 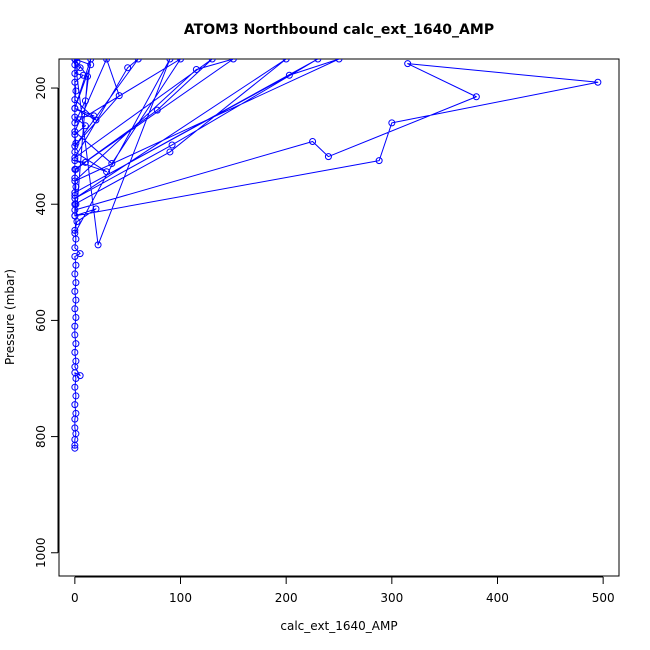 I want to click on x-axis-label: calc_ext_1640_AMP, so click(x=338, y=626).